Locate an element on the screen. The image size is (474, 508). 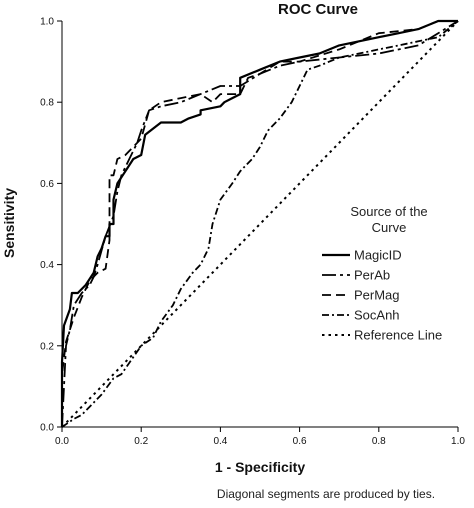
y-tick-label: 0.0 is located at coordinates (47, 428).